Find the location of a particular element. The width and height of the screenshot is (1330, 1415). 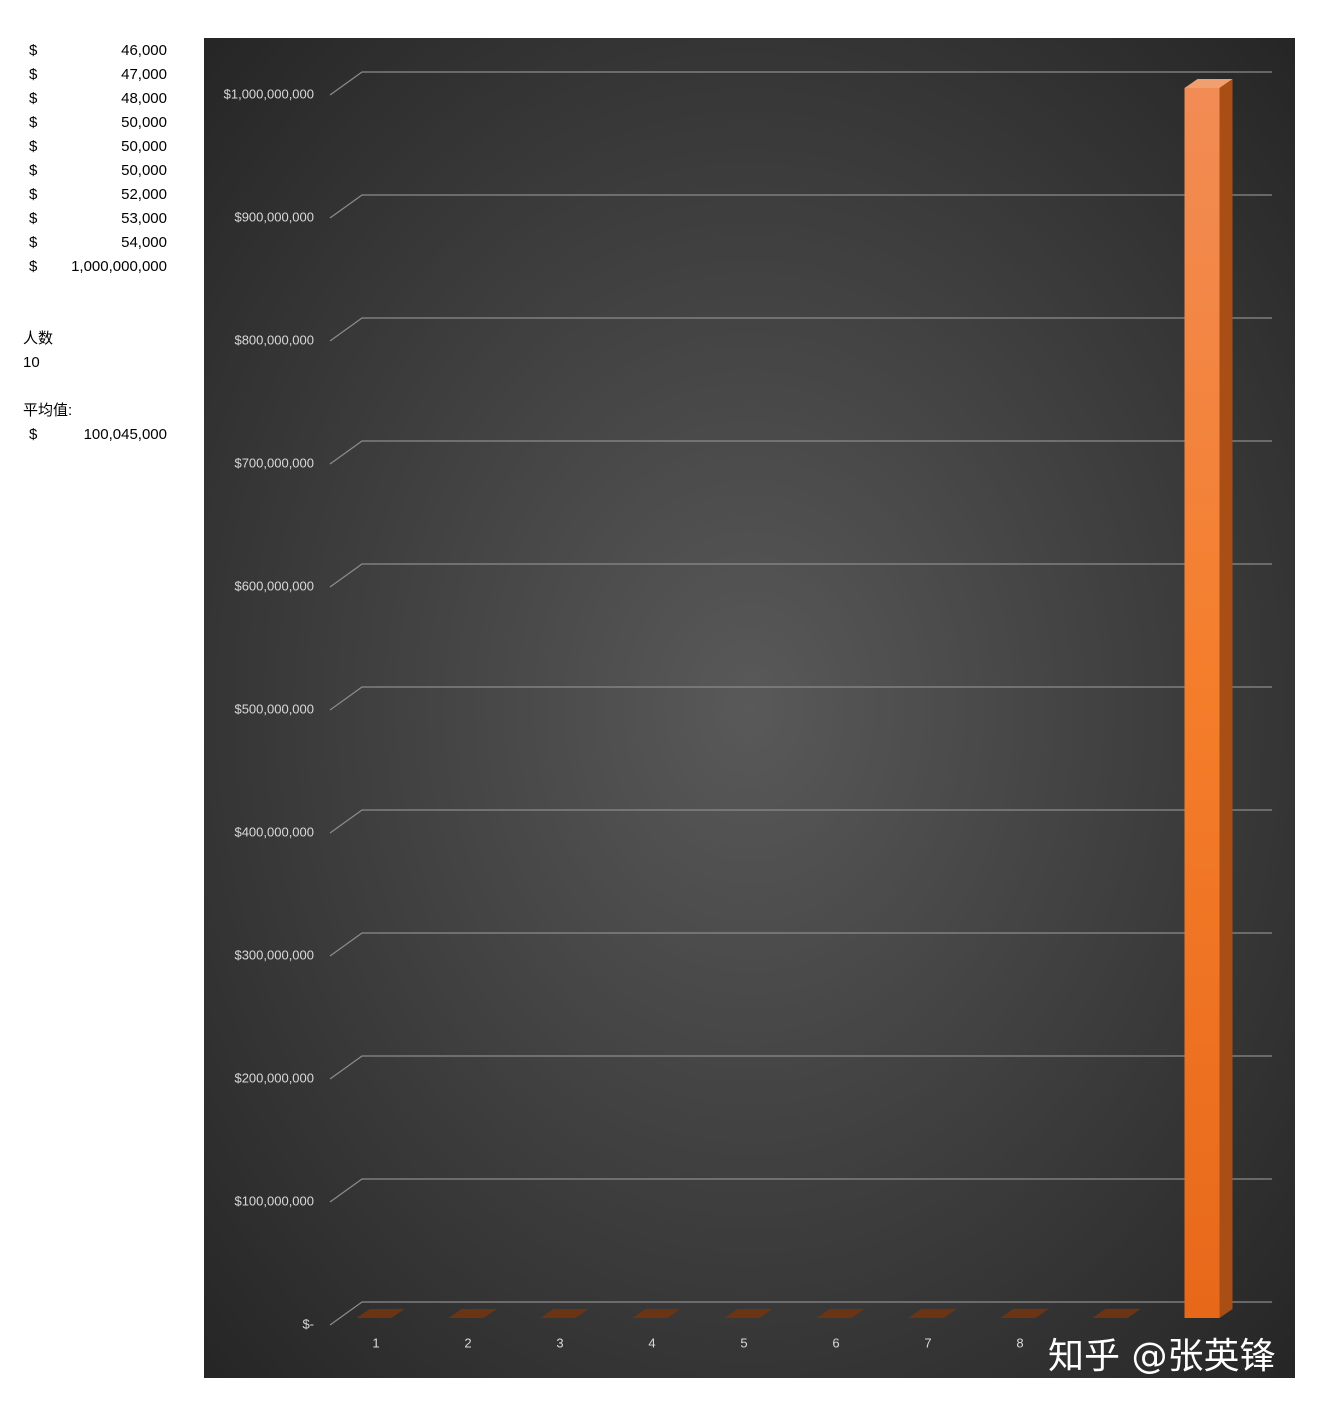

y-tick-label: $1,000,000,000 is located at coordinates (269, 93).